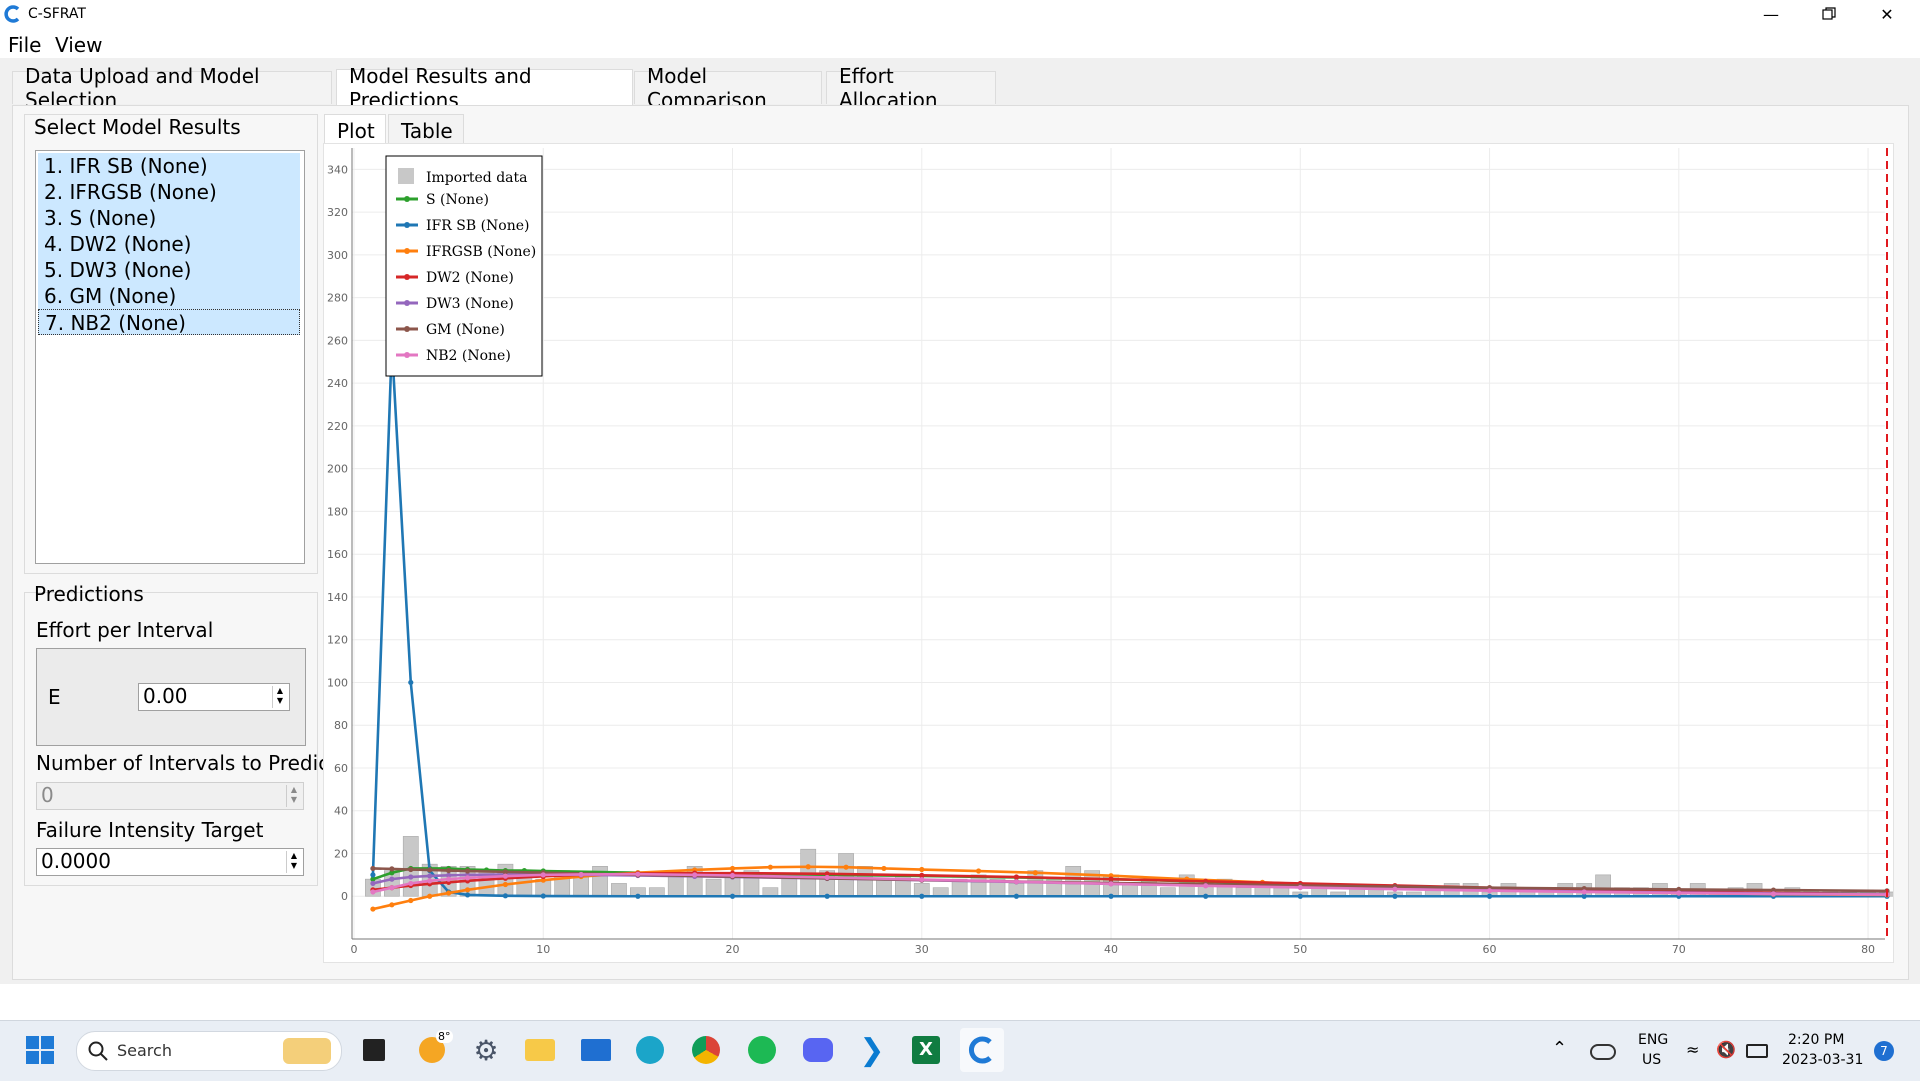  What do you see at coordinates (1130, 884) in the screenshot?
I see `series-line` at bounding box center [1130, 884].